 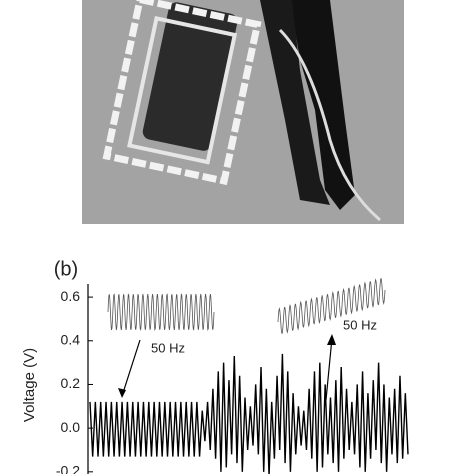 I want to click on cylinder, so click(x=190, y=76).